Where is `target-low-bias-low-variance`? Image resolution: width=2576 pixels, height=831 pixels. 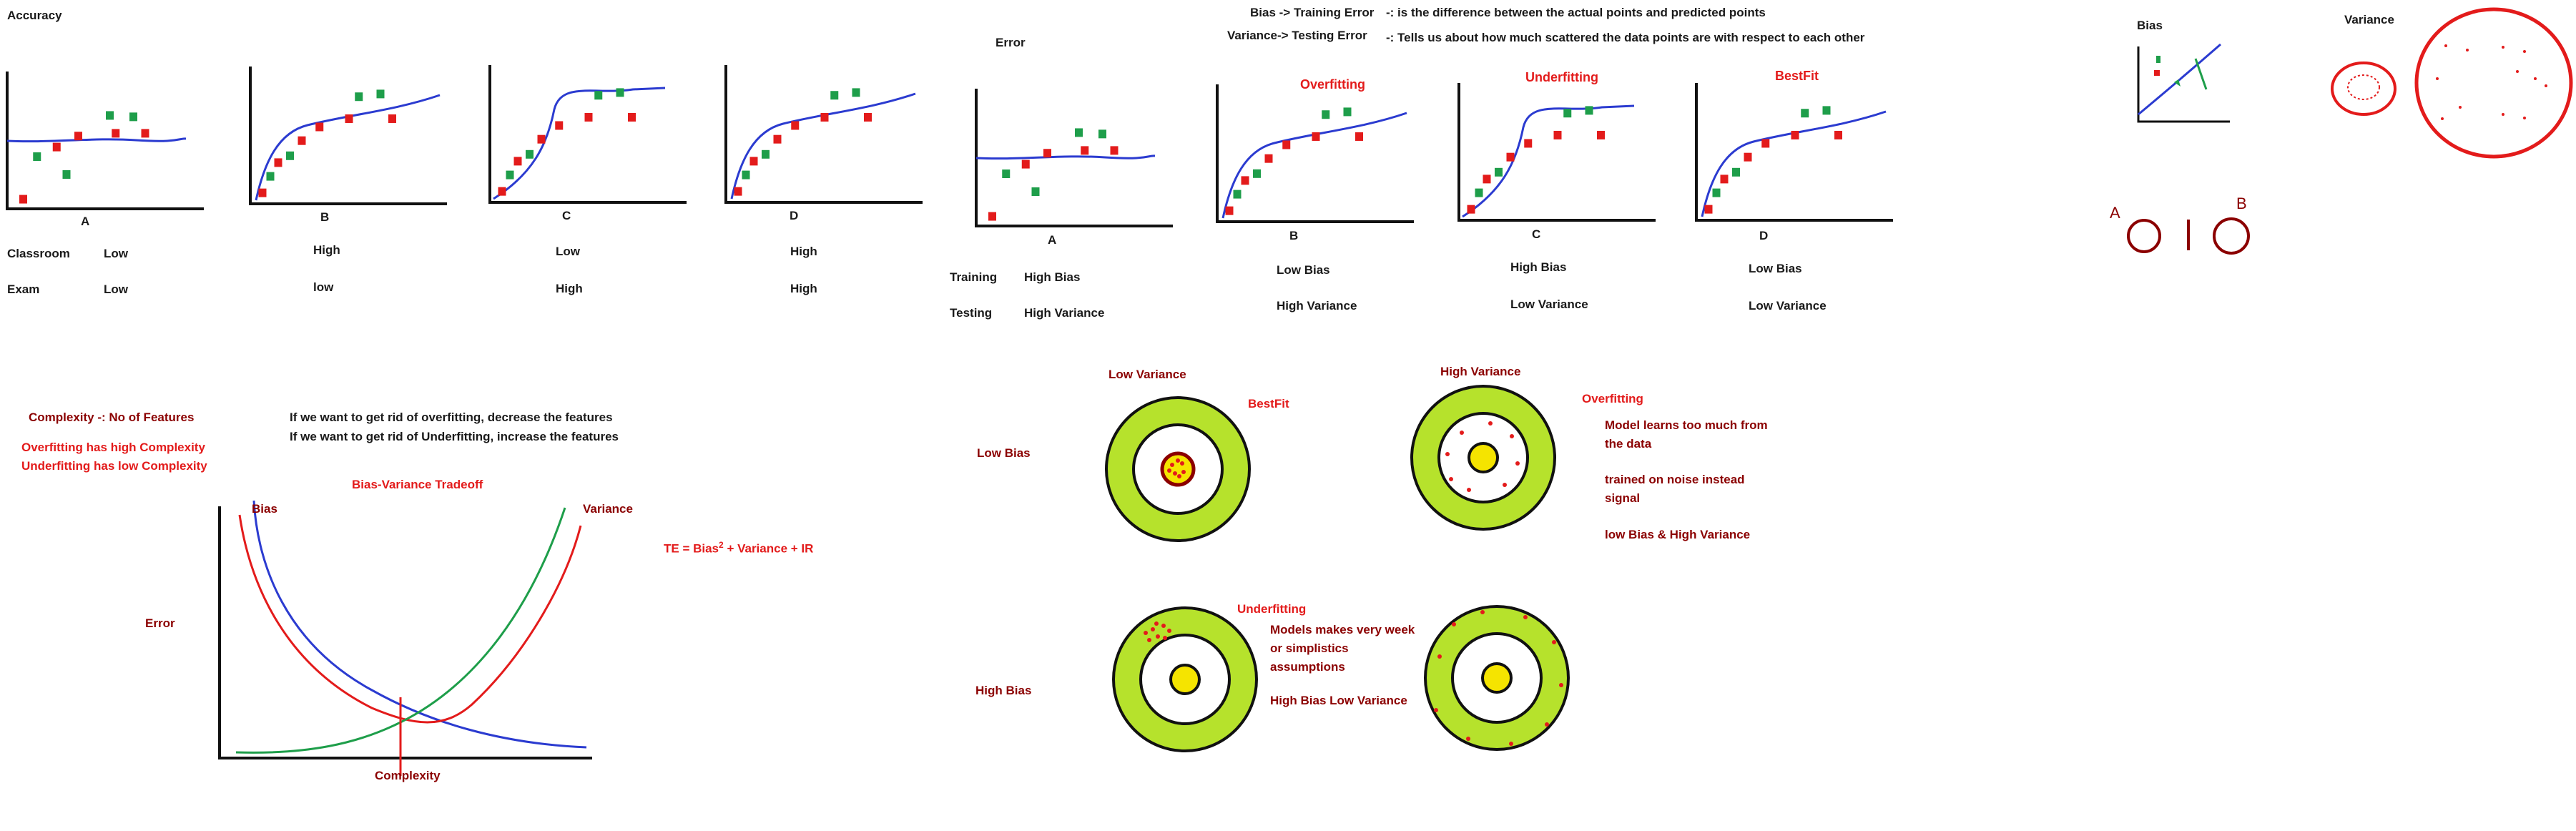 target-low-bias-low-variance is located at coordinates (1178, 469).